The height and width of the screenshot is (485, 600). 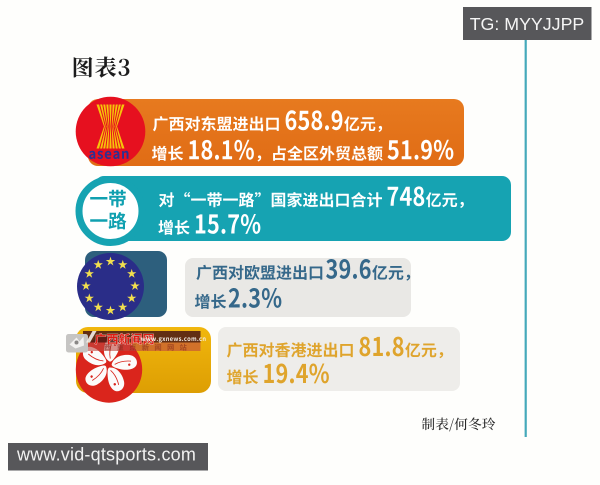 I want to click on svg-text: TG: MYYJJPP, so click(x=527, y=24).